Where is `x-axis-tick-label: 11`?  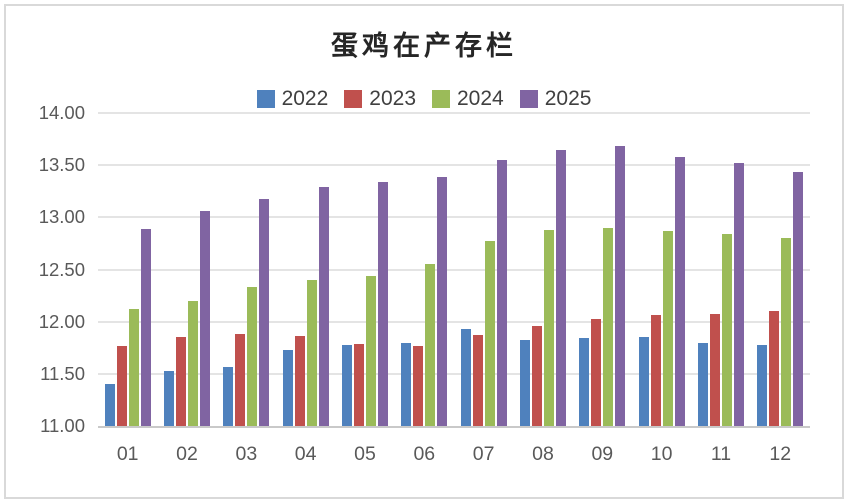
x-axis-tick-label: 11 is located at coordinates (721, 454).